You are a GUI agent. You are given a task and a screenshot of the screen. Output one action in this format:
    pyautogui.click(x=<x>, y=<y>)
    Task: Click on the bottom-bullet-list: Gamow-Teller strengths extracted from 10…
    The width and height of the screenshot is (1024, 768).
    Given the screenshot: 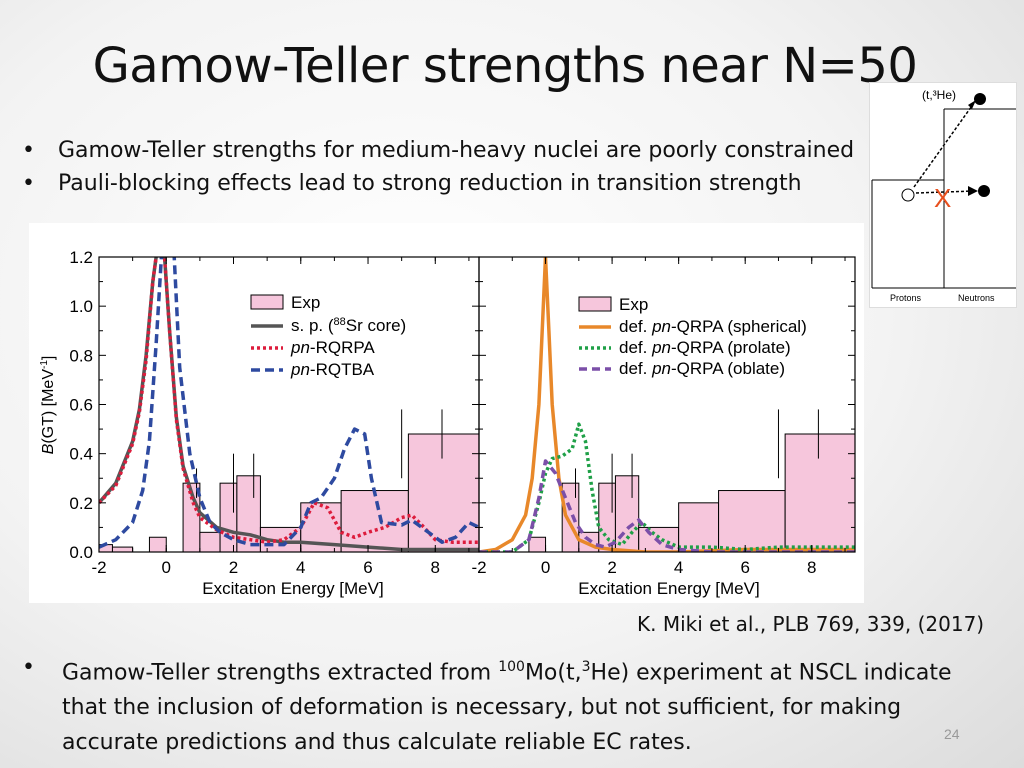 What is the action you would take?
    pyautogui.click(x=487, y=705)
    